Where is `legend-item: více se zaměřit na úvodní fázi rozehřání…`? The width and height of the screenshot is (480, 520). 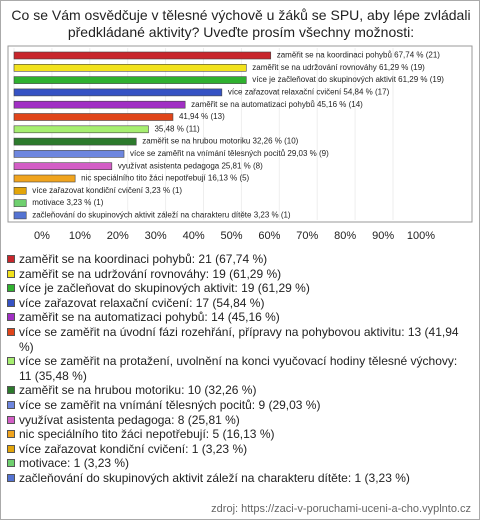 legend-item: více se zaměřit na úvodní fázi rozehřání… is located at coordinates (240, 339).